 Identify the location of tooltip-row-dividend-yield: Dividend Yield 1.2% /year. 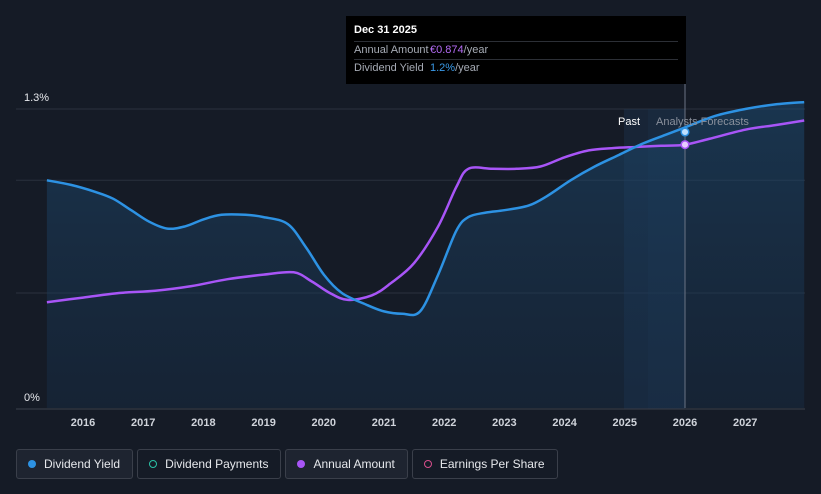
(516, 68).